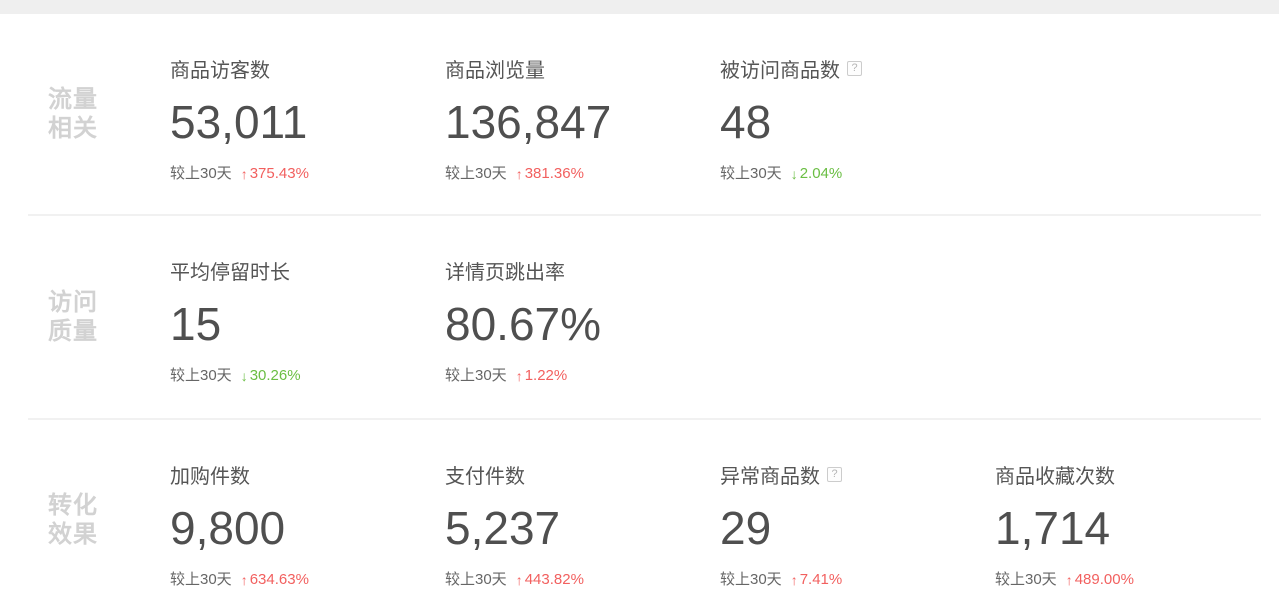 The height and width of the screenshot is (595, 1279). I want to click on metric-value: 80.67%, so click(523, 324).